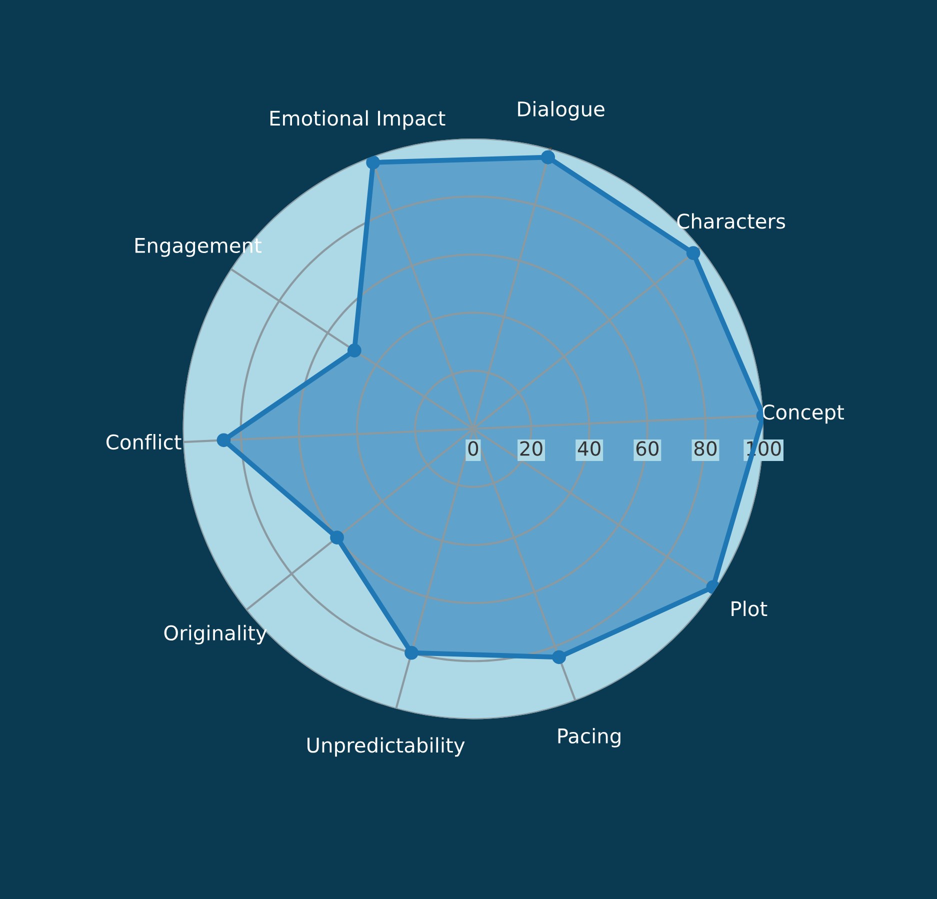 This screenshot has width=937, height=899. I want to click on spoke-label: Dialogue, so click(561, 110).